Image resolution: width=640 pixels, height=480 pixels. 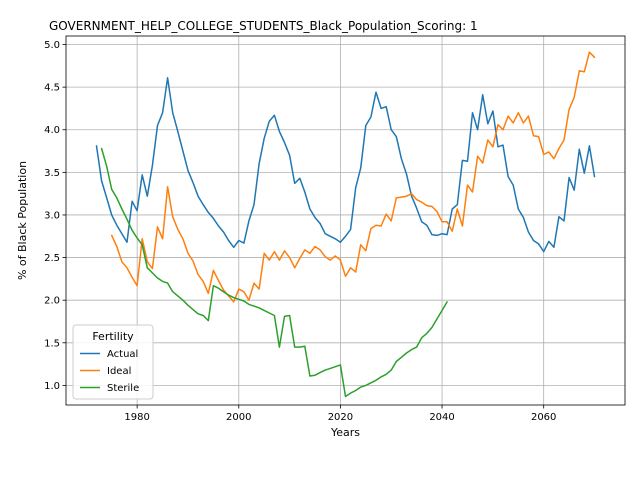 What do you see at coordinates (122, 354) in the screenshot?
I see `legend-label-actual: Actual` at bounding box center [122, 354].